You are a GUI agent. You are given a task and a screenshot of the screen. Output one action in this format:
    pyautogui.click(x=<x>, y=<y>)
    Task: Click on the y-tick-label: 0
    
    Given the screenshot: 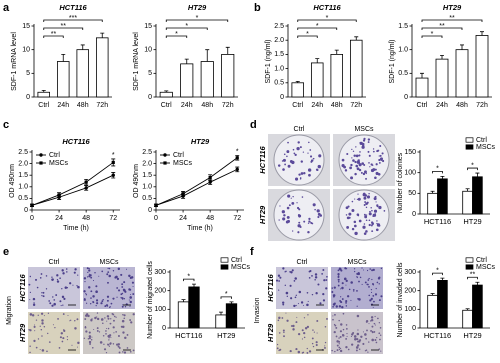 What is the action you would take?
    pyautogui.click(x=414, y=328)
    